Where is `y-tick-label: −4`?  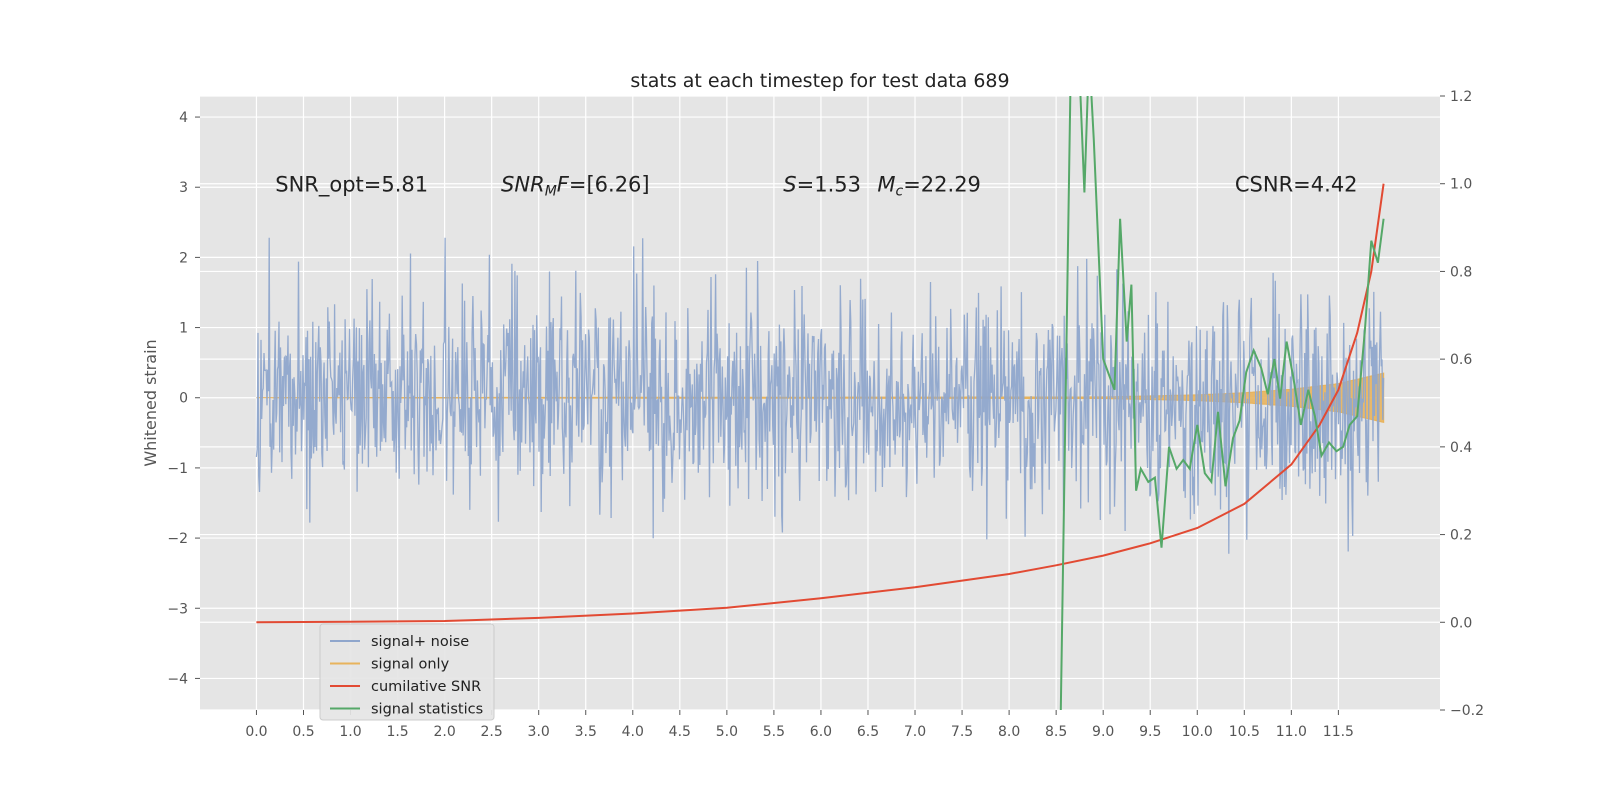 y-tick-label: −4 is located at coordinates (177, 679).